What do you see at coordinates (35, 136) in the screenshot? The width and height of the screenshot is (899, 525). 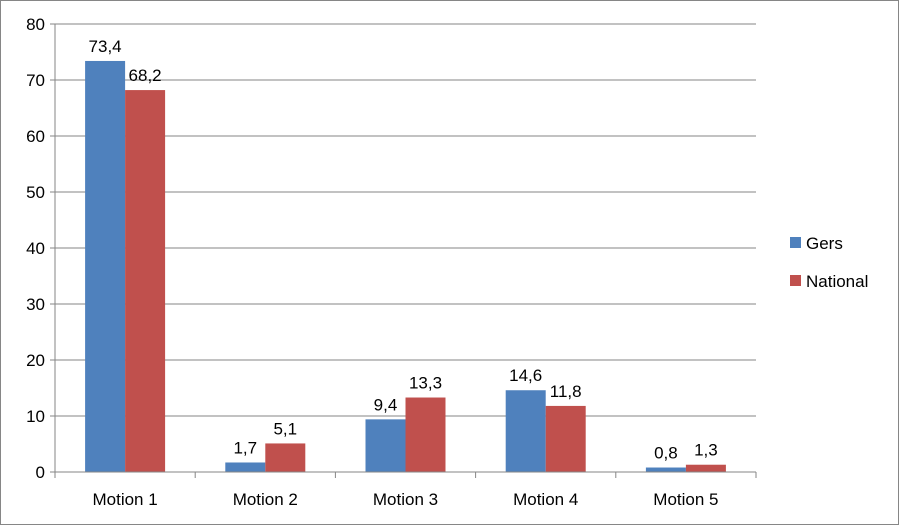 I see `y-tick-label: 60` at bounding box center [35, 136].